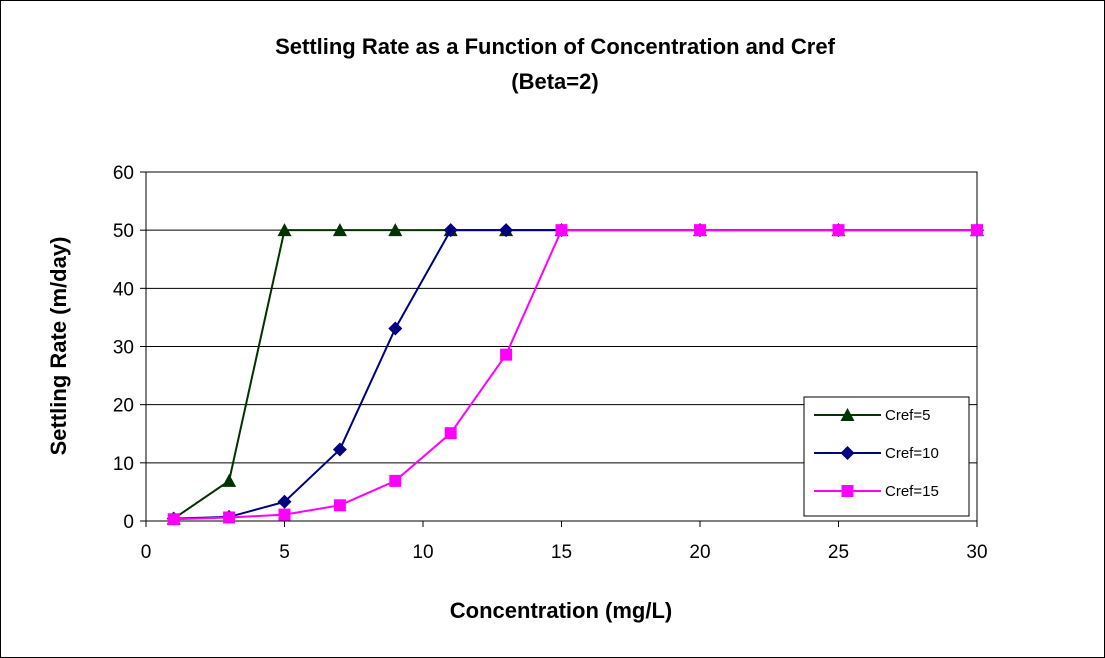 The height and width of the screenshot is (658, 1105). What do you see at coordinates (876, 453) in the screenshot?
I see `legend-item-cref-10: Cref=10` at bounding box center [876, 453].